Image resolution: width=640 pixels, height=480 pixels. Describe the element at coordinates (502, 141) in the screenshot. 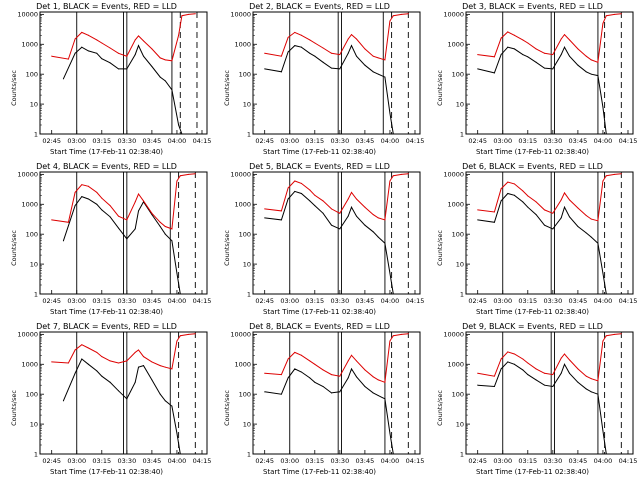

I see `x-tick-label: 03:00` at that location.